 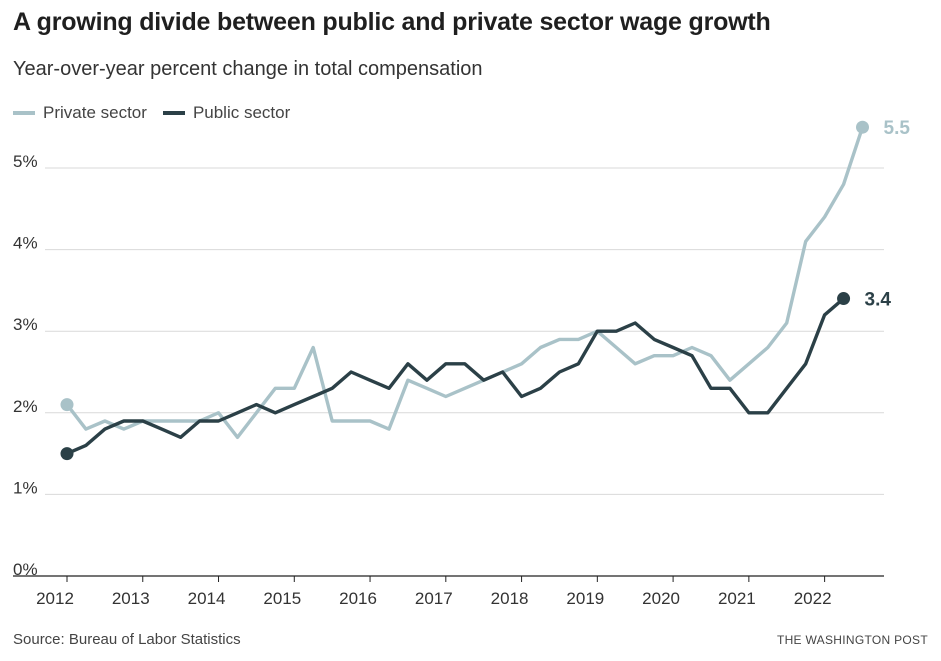 I want to click on end-point-private, so click(x=862, y=127).